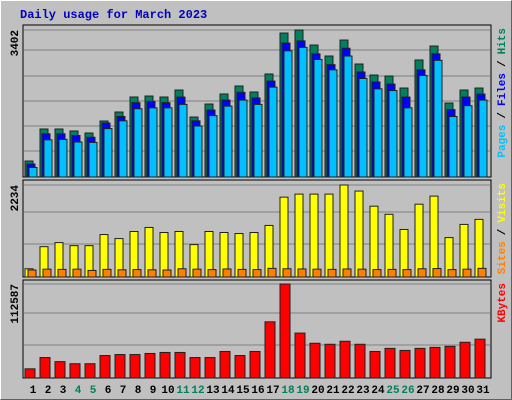 This screenshot has height=400, width=512. Describe the element at coordinates (288, 391) in the screenshot. I see `x-tick-label: 18` at that location.